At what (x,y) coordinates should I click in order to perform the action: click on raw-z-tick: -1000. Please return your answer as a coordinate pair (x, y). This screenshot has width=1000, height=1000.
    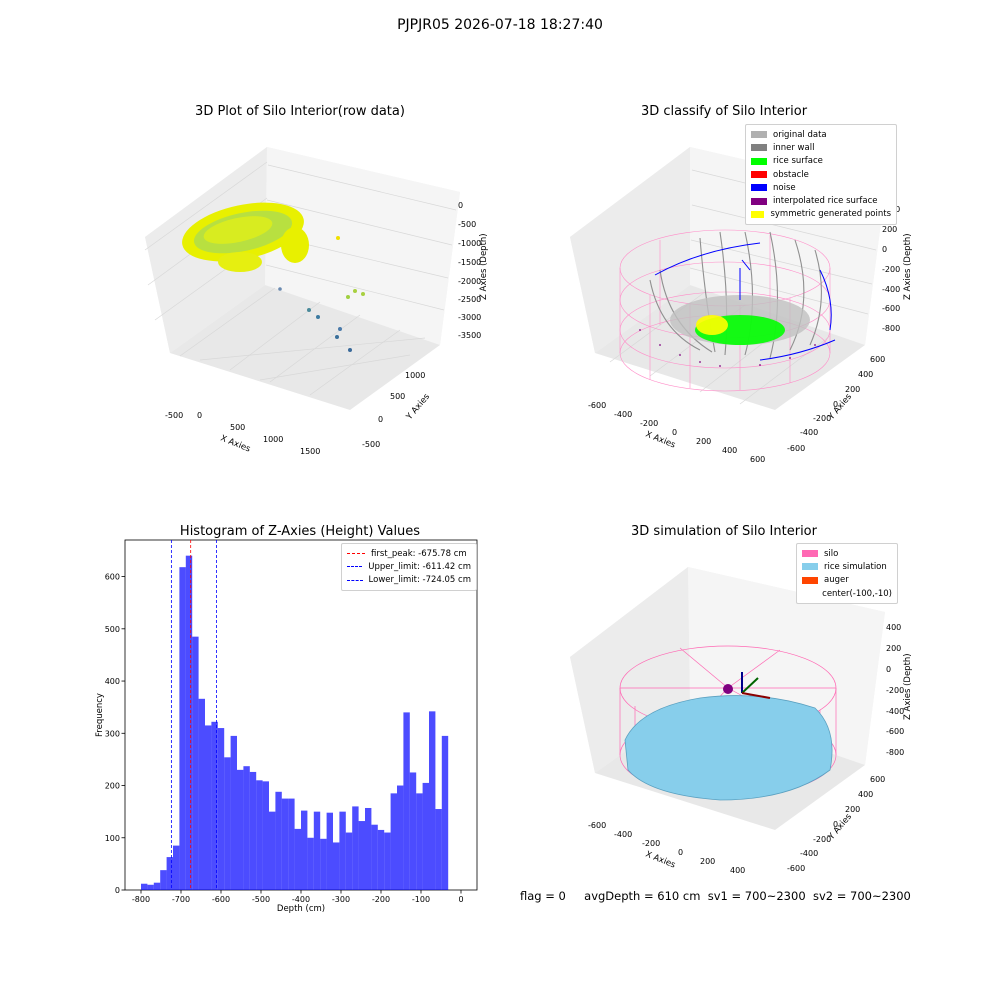
    Looking at the image, I should click on (469, 243).